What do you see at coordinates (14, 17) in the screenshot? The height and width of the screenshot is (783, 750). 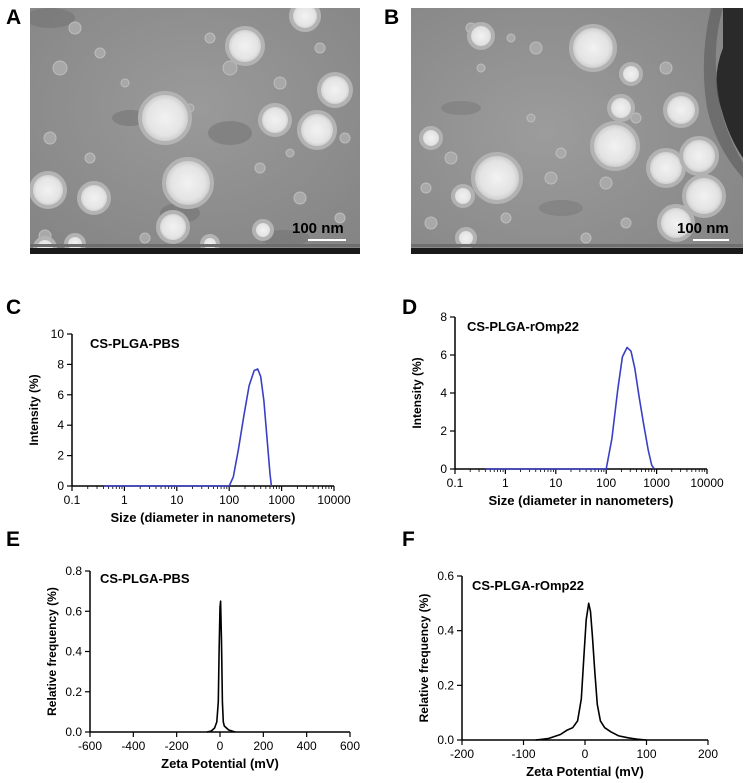 I see `panel-letter-a: A` at bounding box center [14, 17].